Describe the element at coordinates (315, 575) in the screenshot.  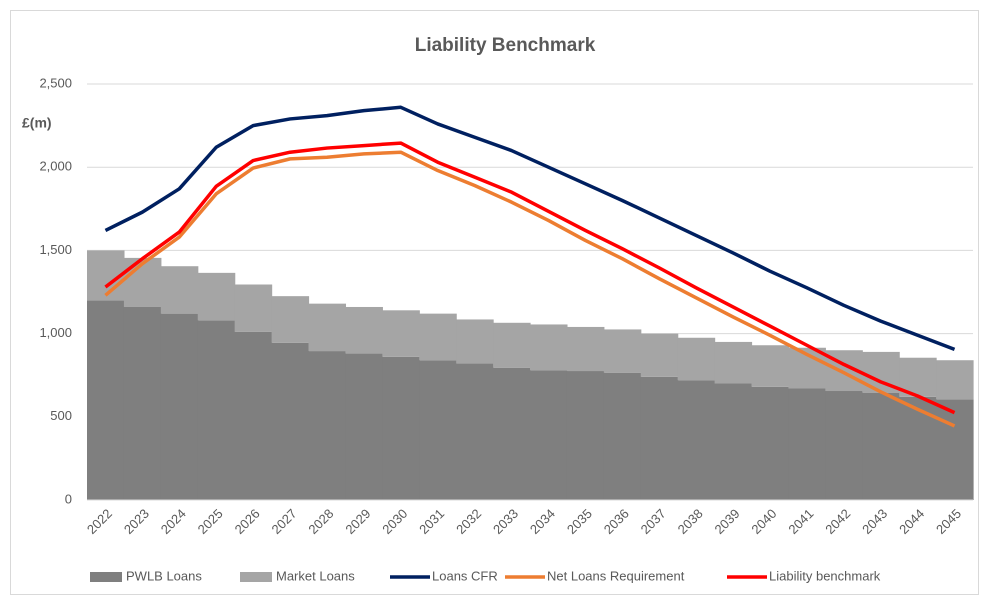
I see `legend-label: Market Loans` at that location.